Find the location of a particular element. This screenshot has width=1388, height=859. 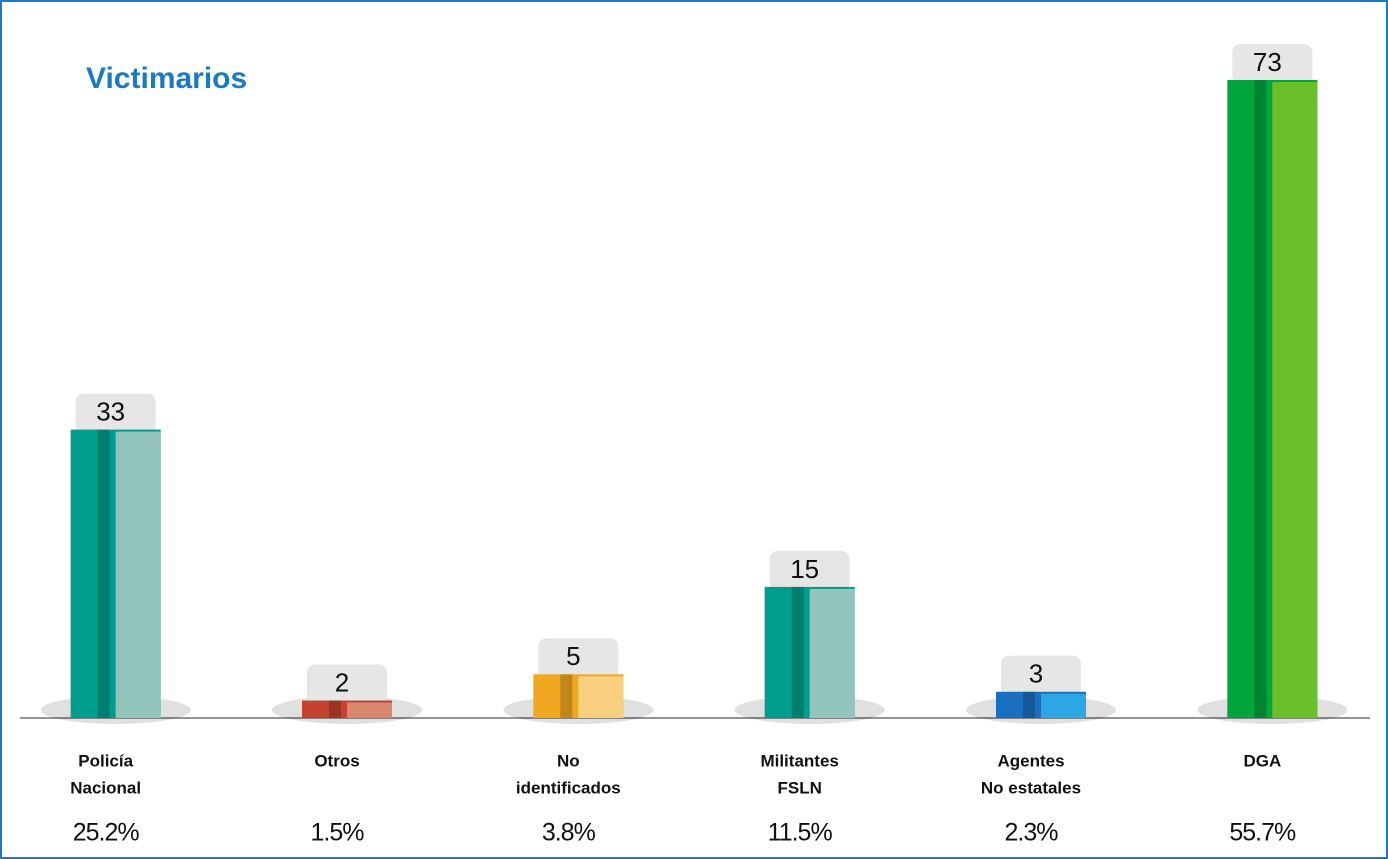

percent-label: 55.7% is located at coordinates (1262, 833).